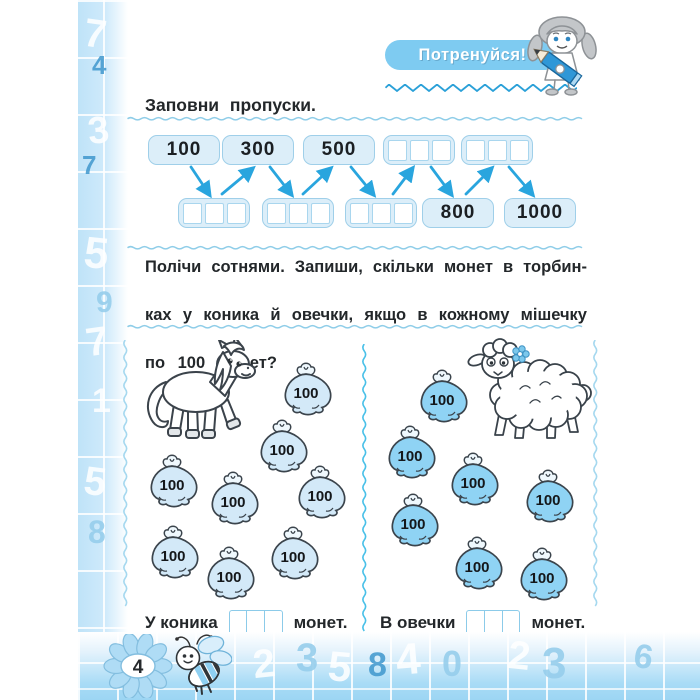  Describe the element at coordinates (320, 622) in the screenshot. I see `answer-horse-suffix: монет.` at that location.